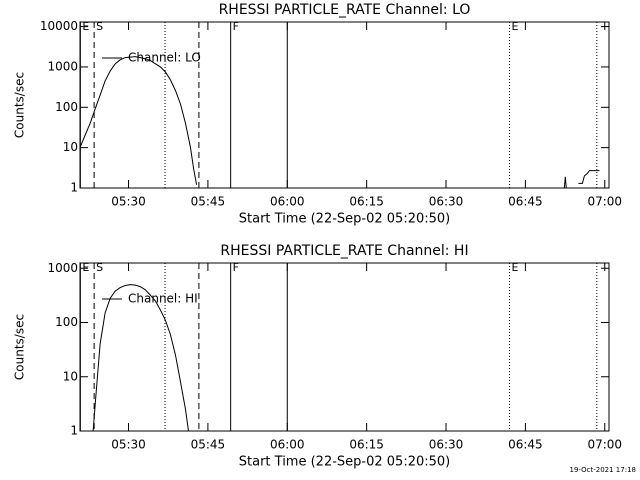 The width and height of the screenshot is (640, 480). I want to click on y-tick-label: 10000, so click(59, 26).